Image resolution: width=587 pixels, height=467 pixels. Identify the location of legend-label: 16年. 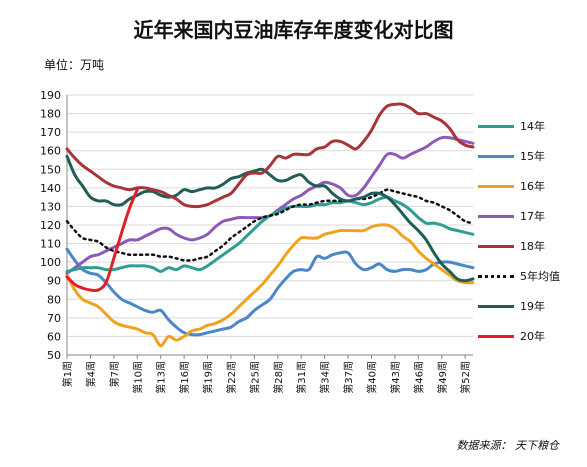
(532, 186).